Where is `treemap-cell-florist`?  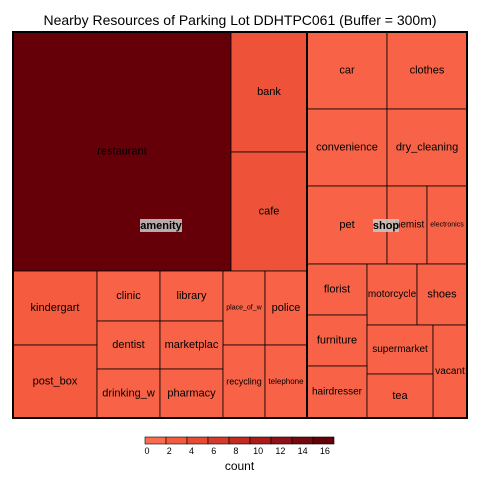 treemap-cell-florist is located at coordinates (337, 289).